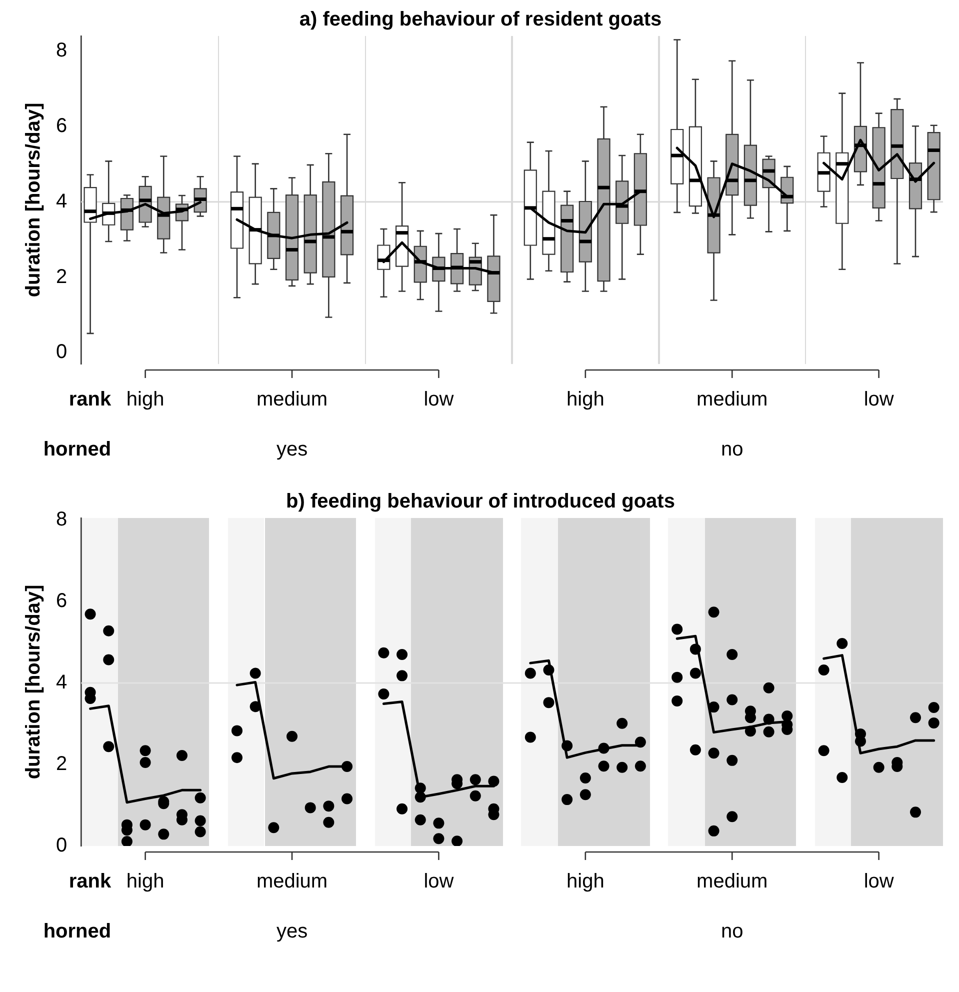 The height and width of the screenshot is (992, 959). What do you see at coordinates (480, 19) in the screenshot?
I see `chart-title: a) feeding behaviour of resident goats` at bounding box center [480, 19].